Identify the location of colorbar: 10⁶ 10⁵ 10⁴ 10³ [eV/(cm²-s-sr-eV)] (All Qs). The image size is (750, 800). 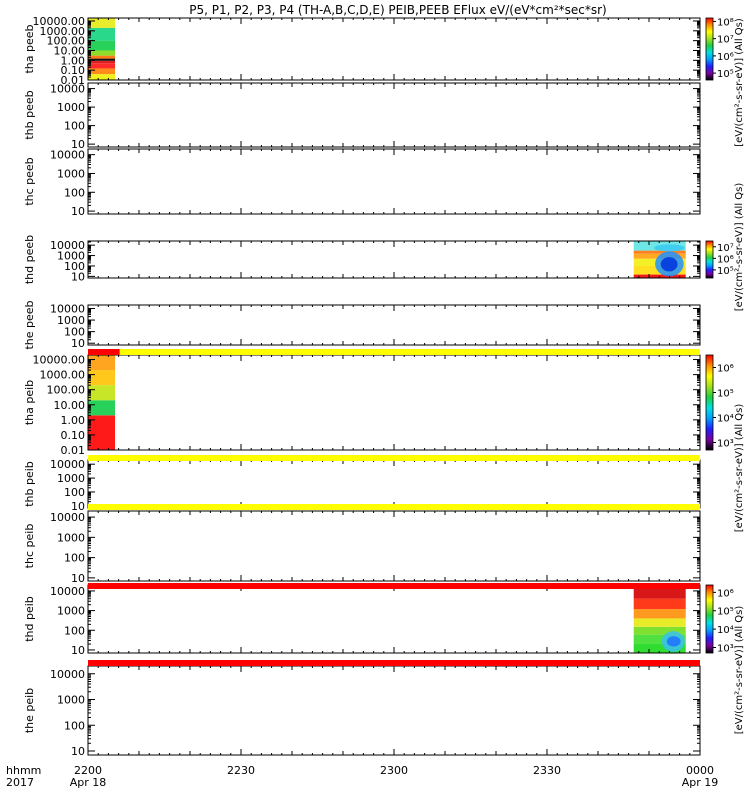
(725, 659).